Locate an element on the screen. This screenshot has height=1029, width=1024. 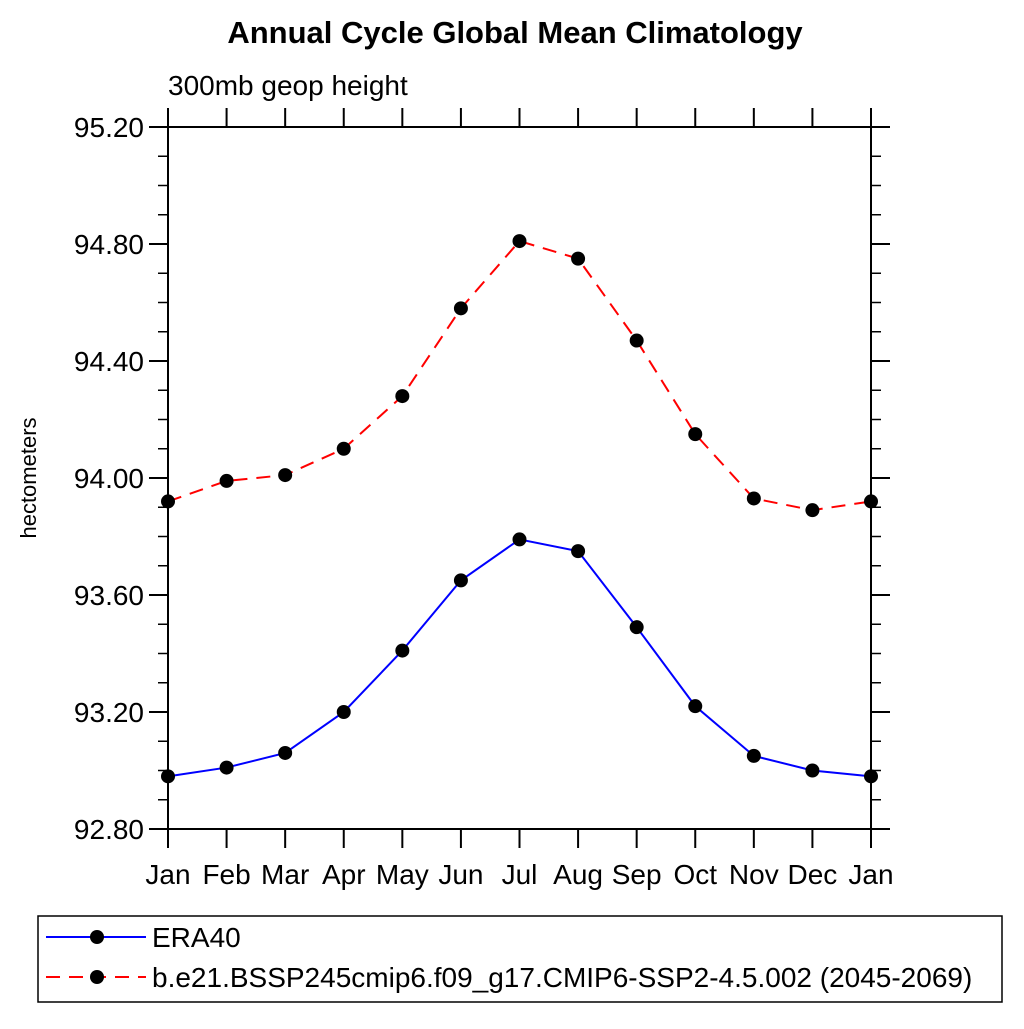
y-tick-label: 93.20 is located at coordinates (109, 712).